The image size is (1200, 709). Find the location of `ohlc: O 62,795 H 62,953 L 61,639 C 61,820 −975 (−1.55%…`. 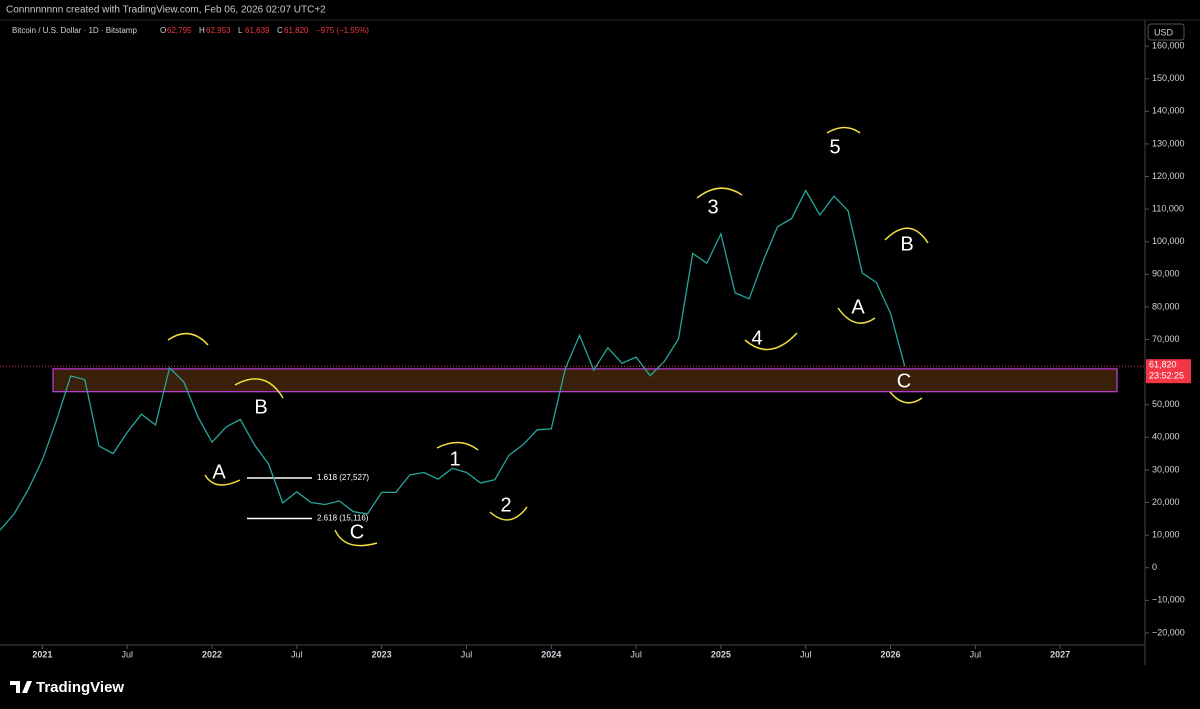

ohlc: O 62,795 H 62,953 L 61,639 C 61,820 −975 (−1.55%… is located at coordinates (264, 30).